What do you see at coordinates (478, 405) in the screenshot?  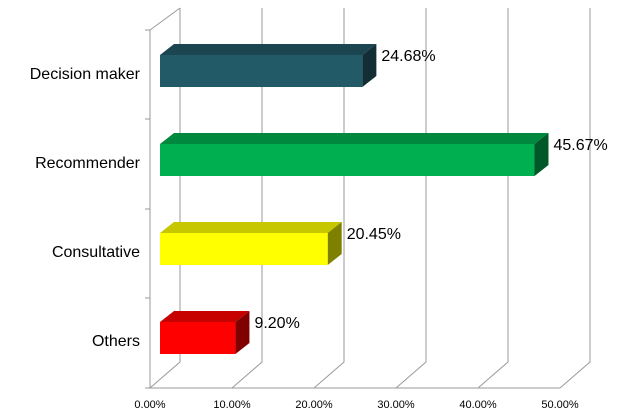 I see `x-tick-label: 40.00%` at bounding box center [478, 405].